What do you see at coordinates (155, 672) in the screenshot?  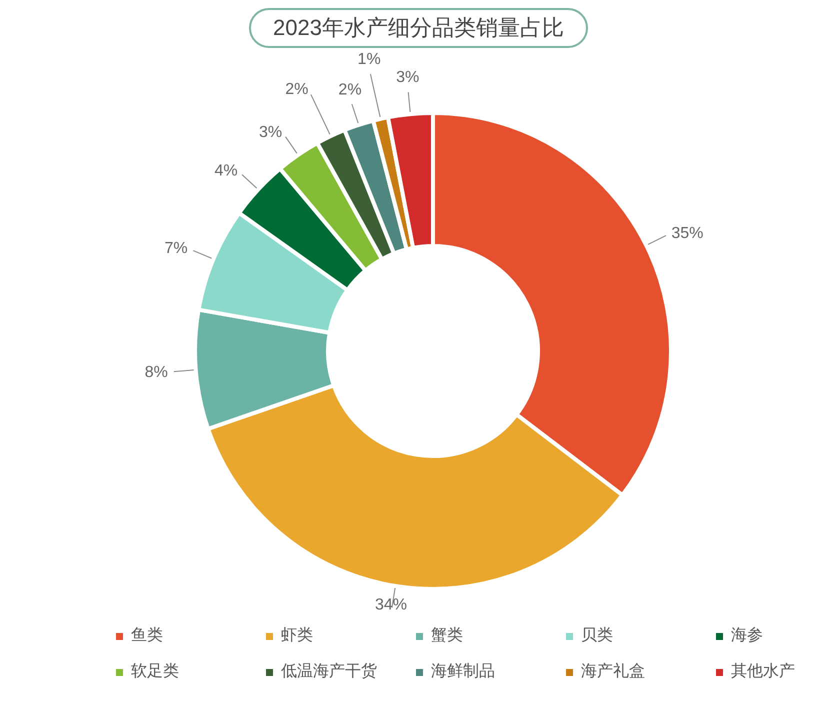 I see `legend-label: 软足类` at bounding box center [155, 672].